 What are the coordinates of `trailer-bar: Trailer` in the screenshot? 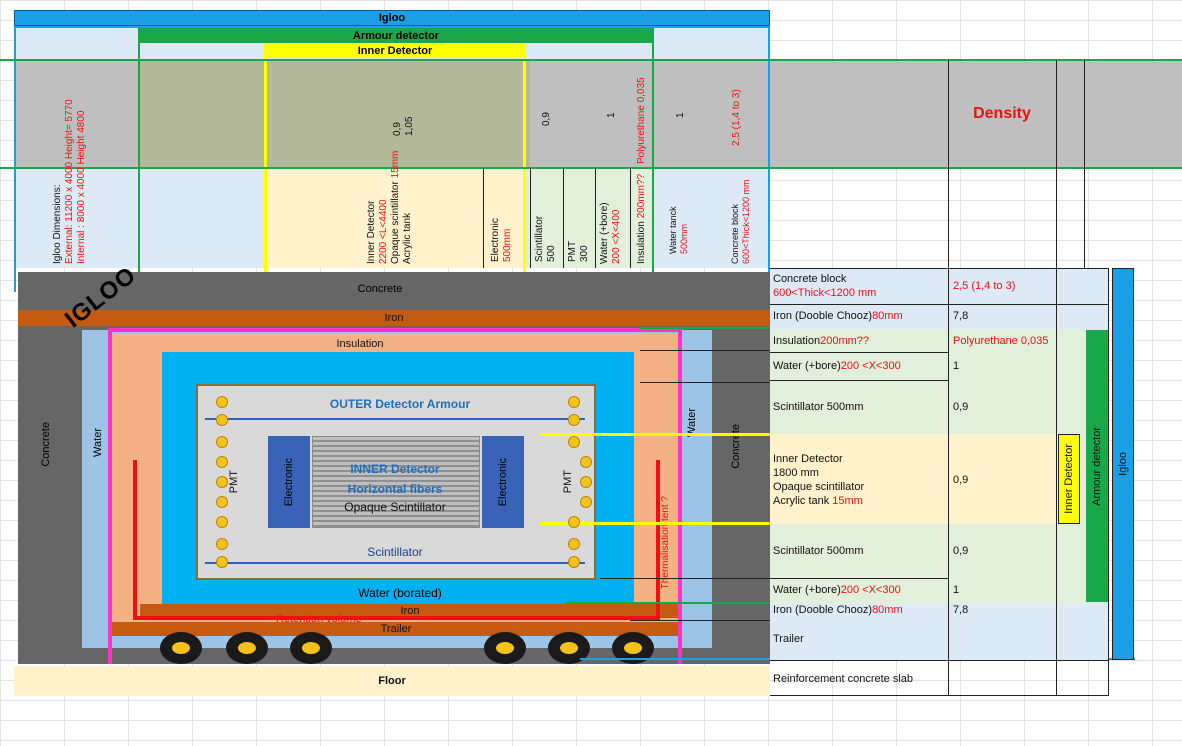 It's located at (396, 629).